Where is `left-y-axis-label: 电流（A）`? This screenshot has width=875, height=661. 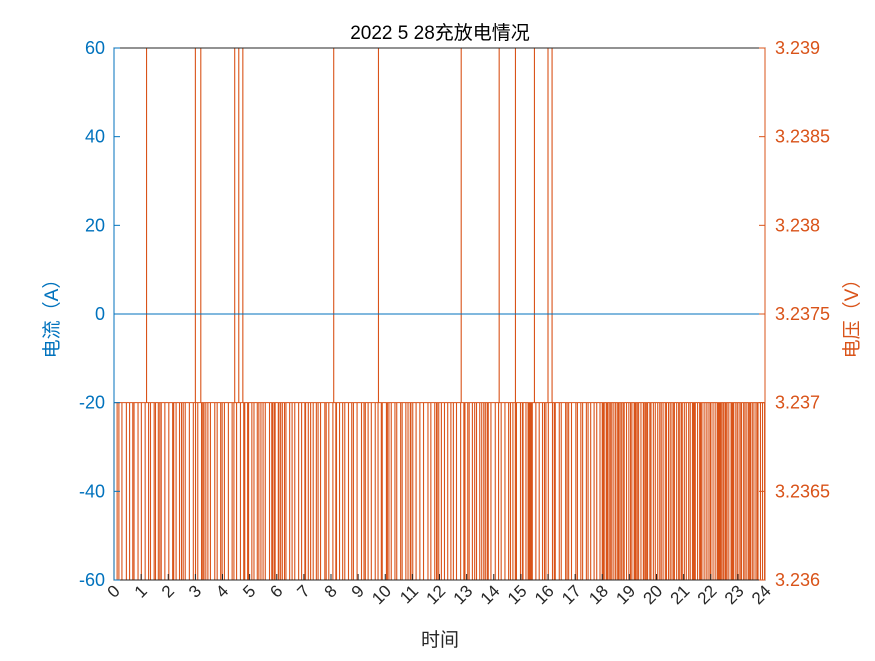
left-y-axis-label: 电流（A） is located at coordinates (52, 314).